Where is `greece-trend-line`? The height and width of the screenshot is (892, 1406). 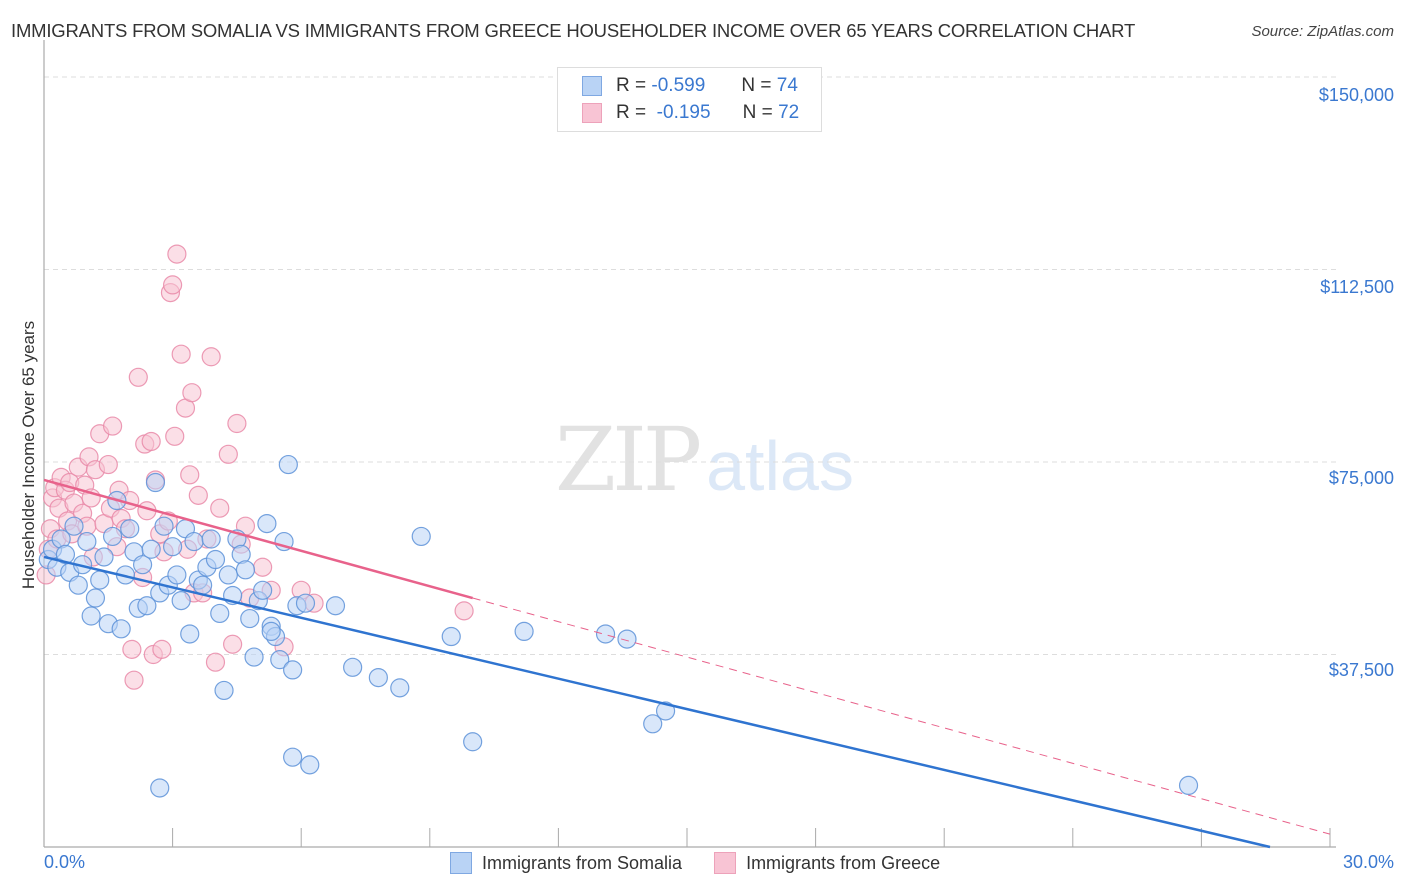 greece-trend-line is located at coordinates (258, 539).